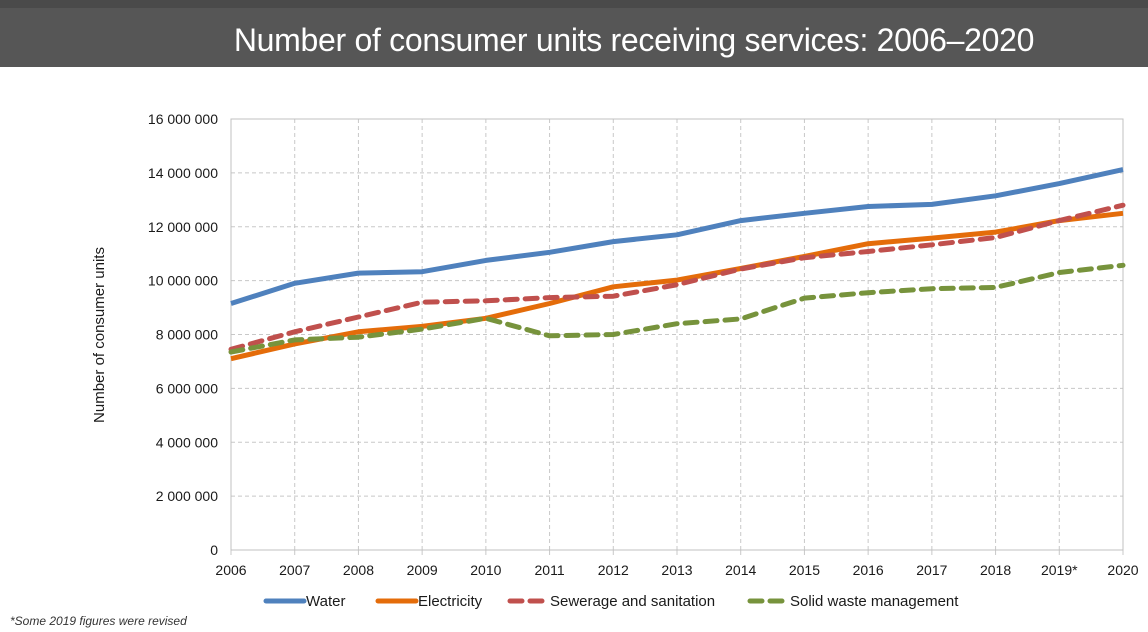 Image resolution: width=1148 pixels, height=632 pixels. What do you see at coordinates (422, 570) in the screenshot?
I see `x-tick-label: 2009` at bounding box center [422, 570].